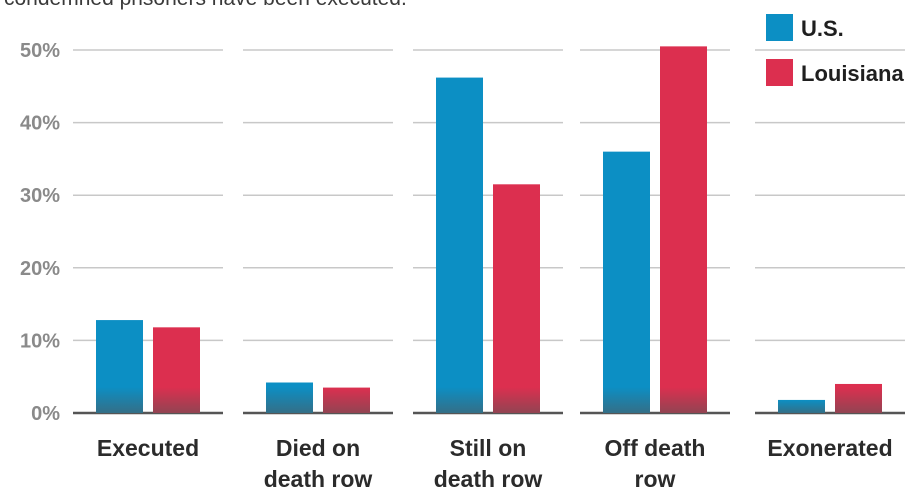 The image size is (916, 494). I want to click on y-axis-ticks: 0% 10% 20% 30% 40% 50%, so click(40, 232).